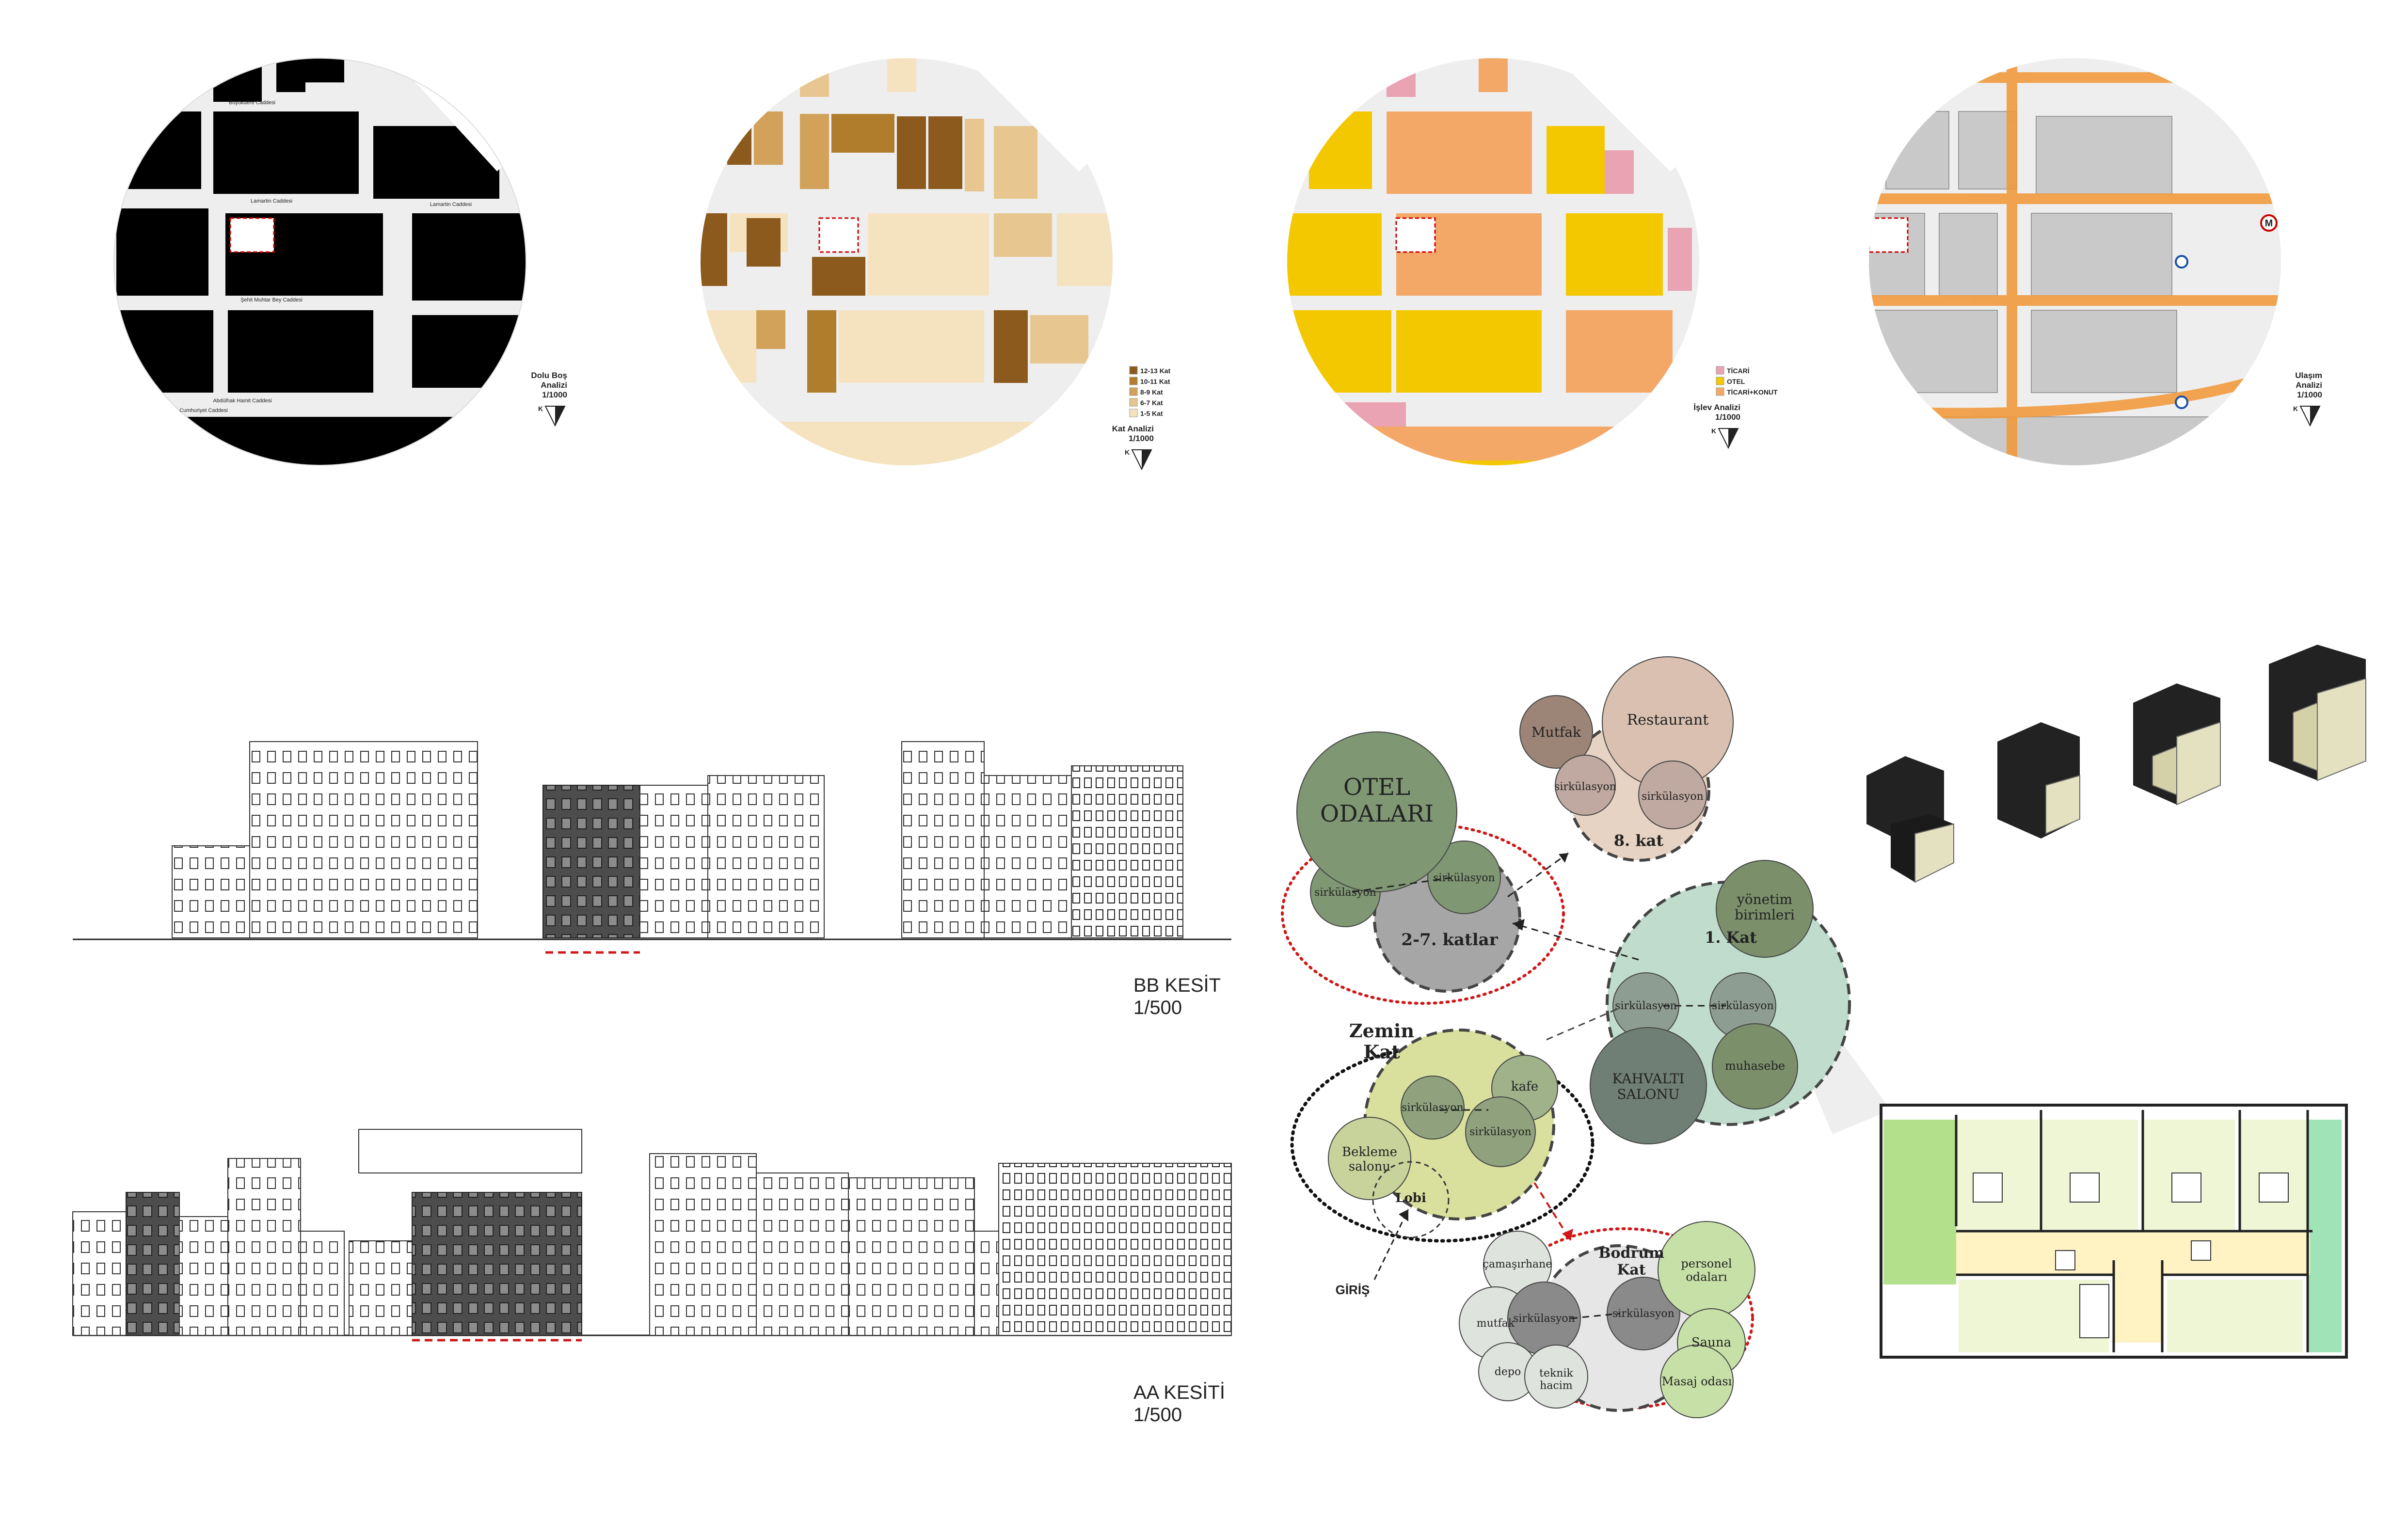  I want to click on bubble-yonetim-label: yönetim birimleri, so click(1765, 907).